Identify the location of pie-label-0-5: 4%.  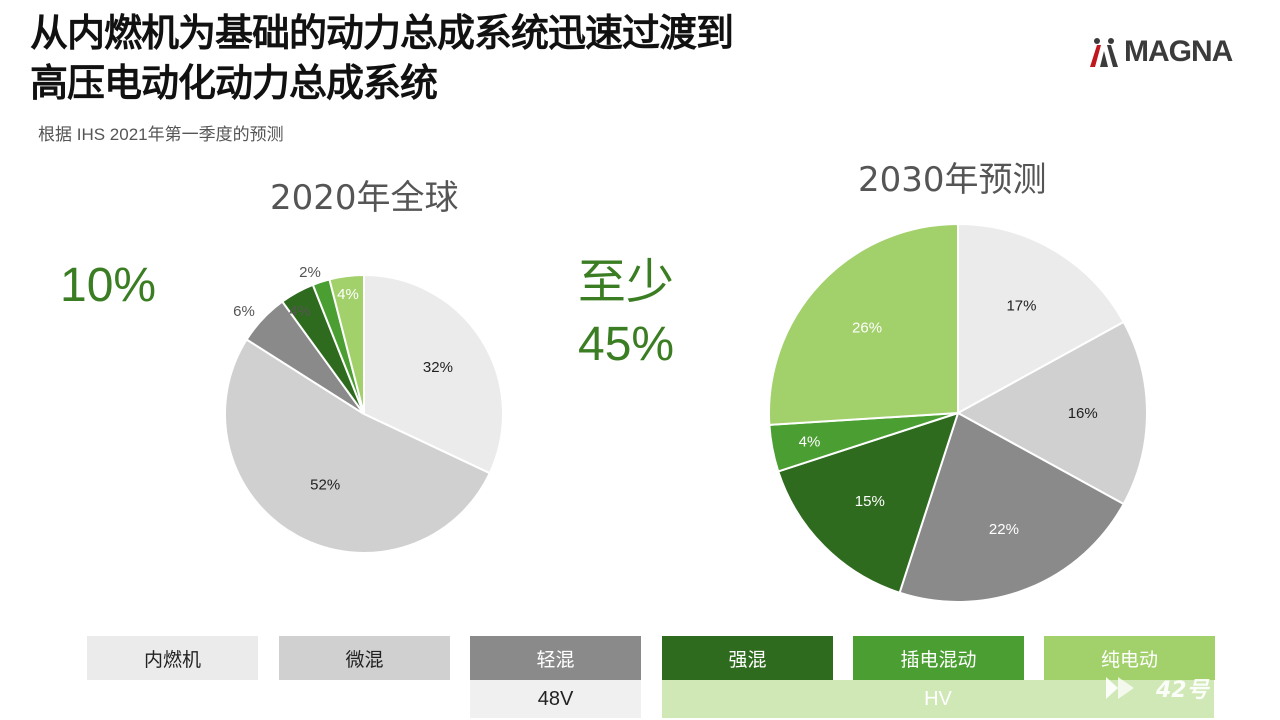
(348, 294).